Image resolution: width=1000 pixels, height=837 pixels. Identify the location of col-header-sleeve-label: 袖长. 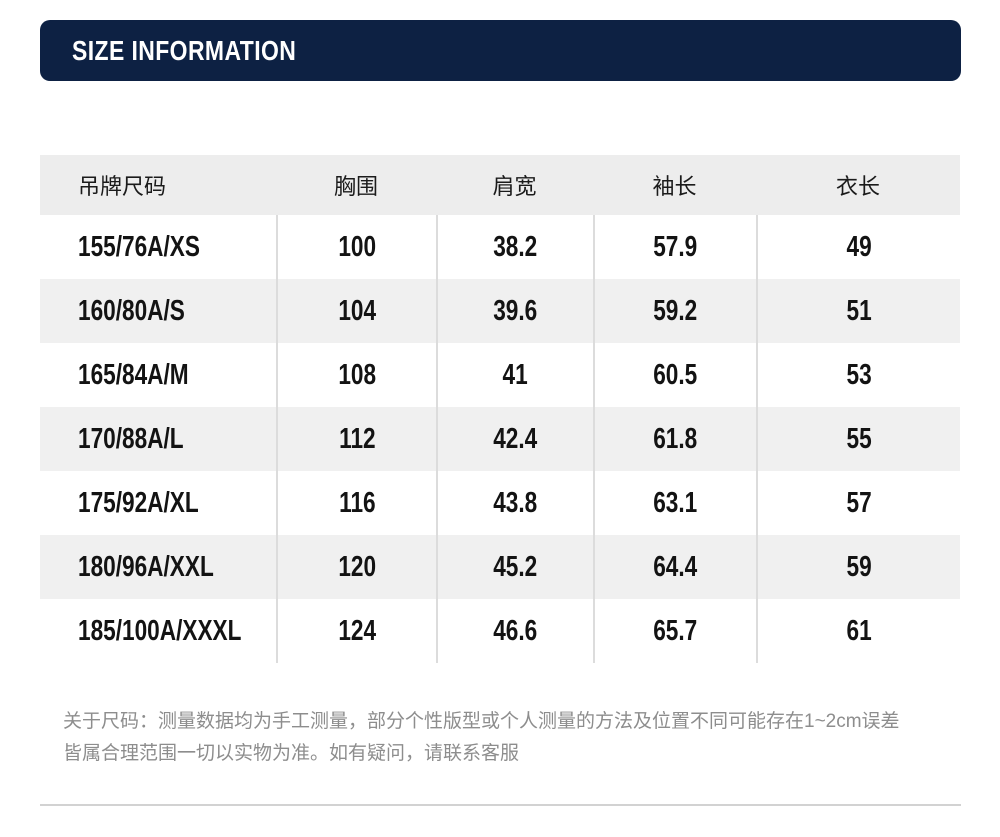
(674, 186).